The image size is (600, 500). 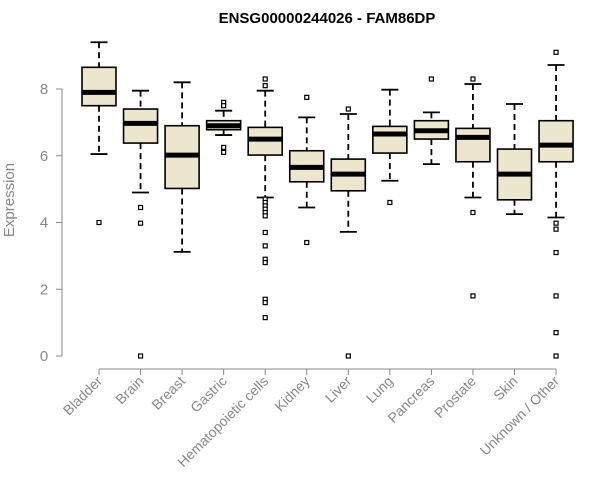 I want to click on y-axis-label: Expression, so click(x=9, y=200).